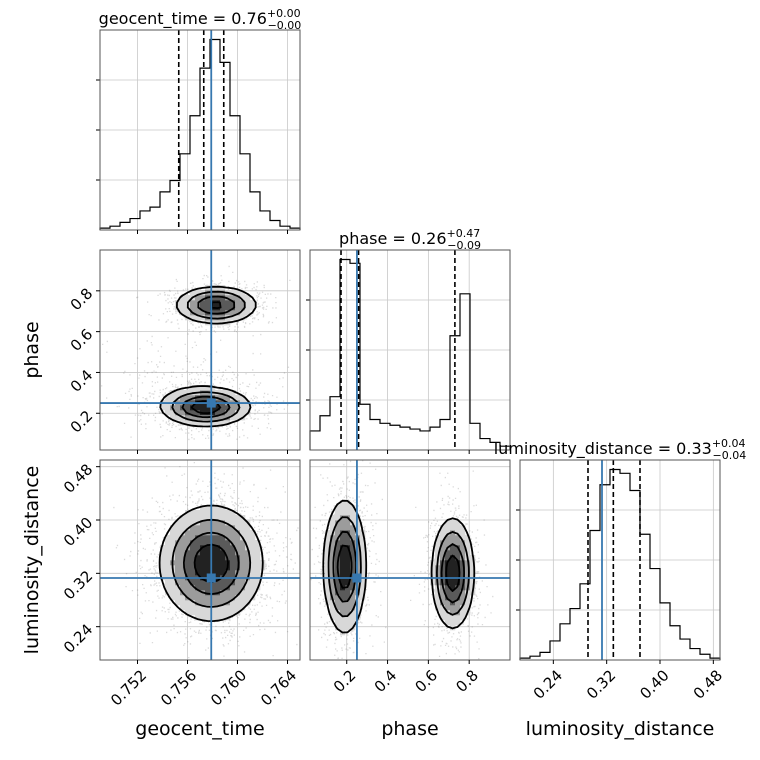 The height and width of the screenshot is (760, 760). What do you see at coordinates (200, 350) in the screenshot?
I see `panel-frame` at bounding box center [200, 350].